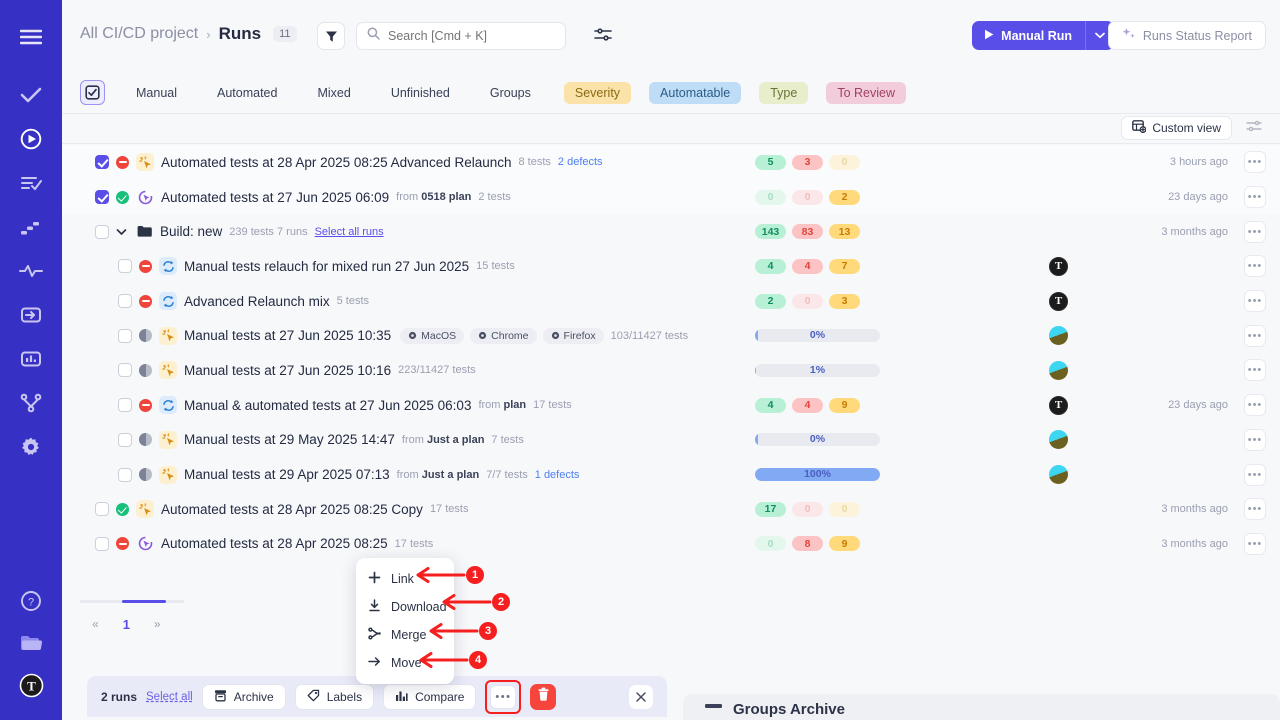  I want to click on funnel-icon, so click(331, 36).